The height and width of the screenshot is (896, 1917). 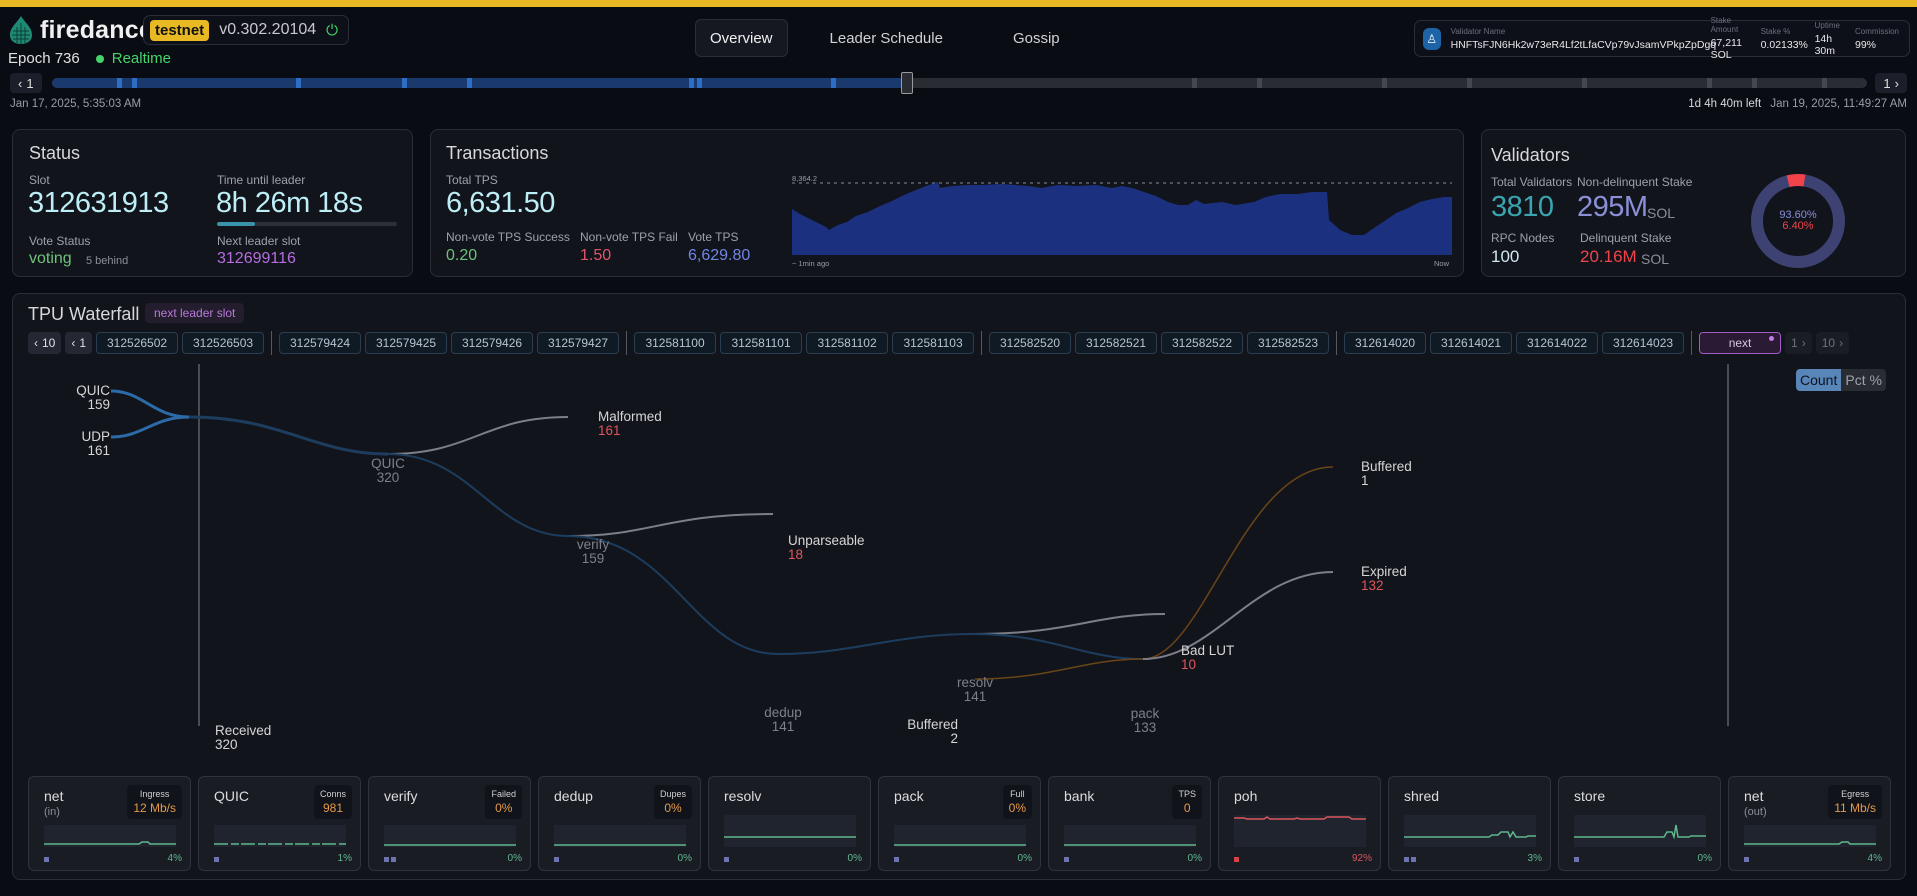 What do you see at coordinates (1036, 38) in the screenshot?
I see `tab-gossip: Gossip` at bounding box center [1036, 38].